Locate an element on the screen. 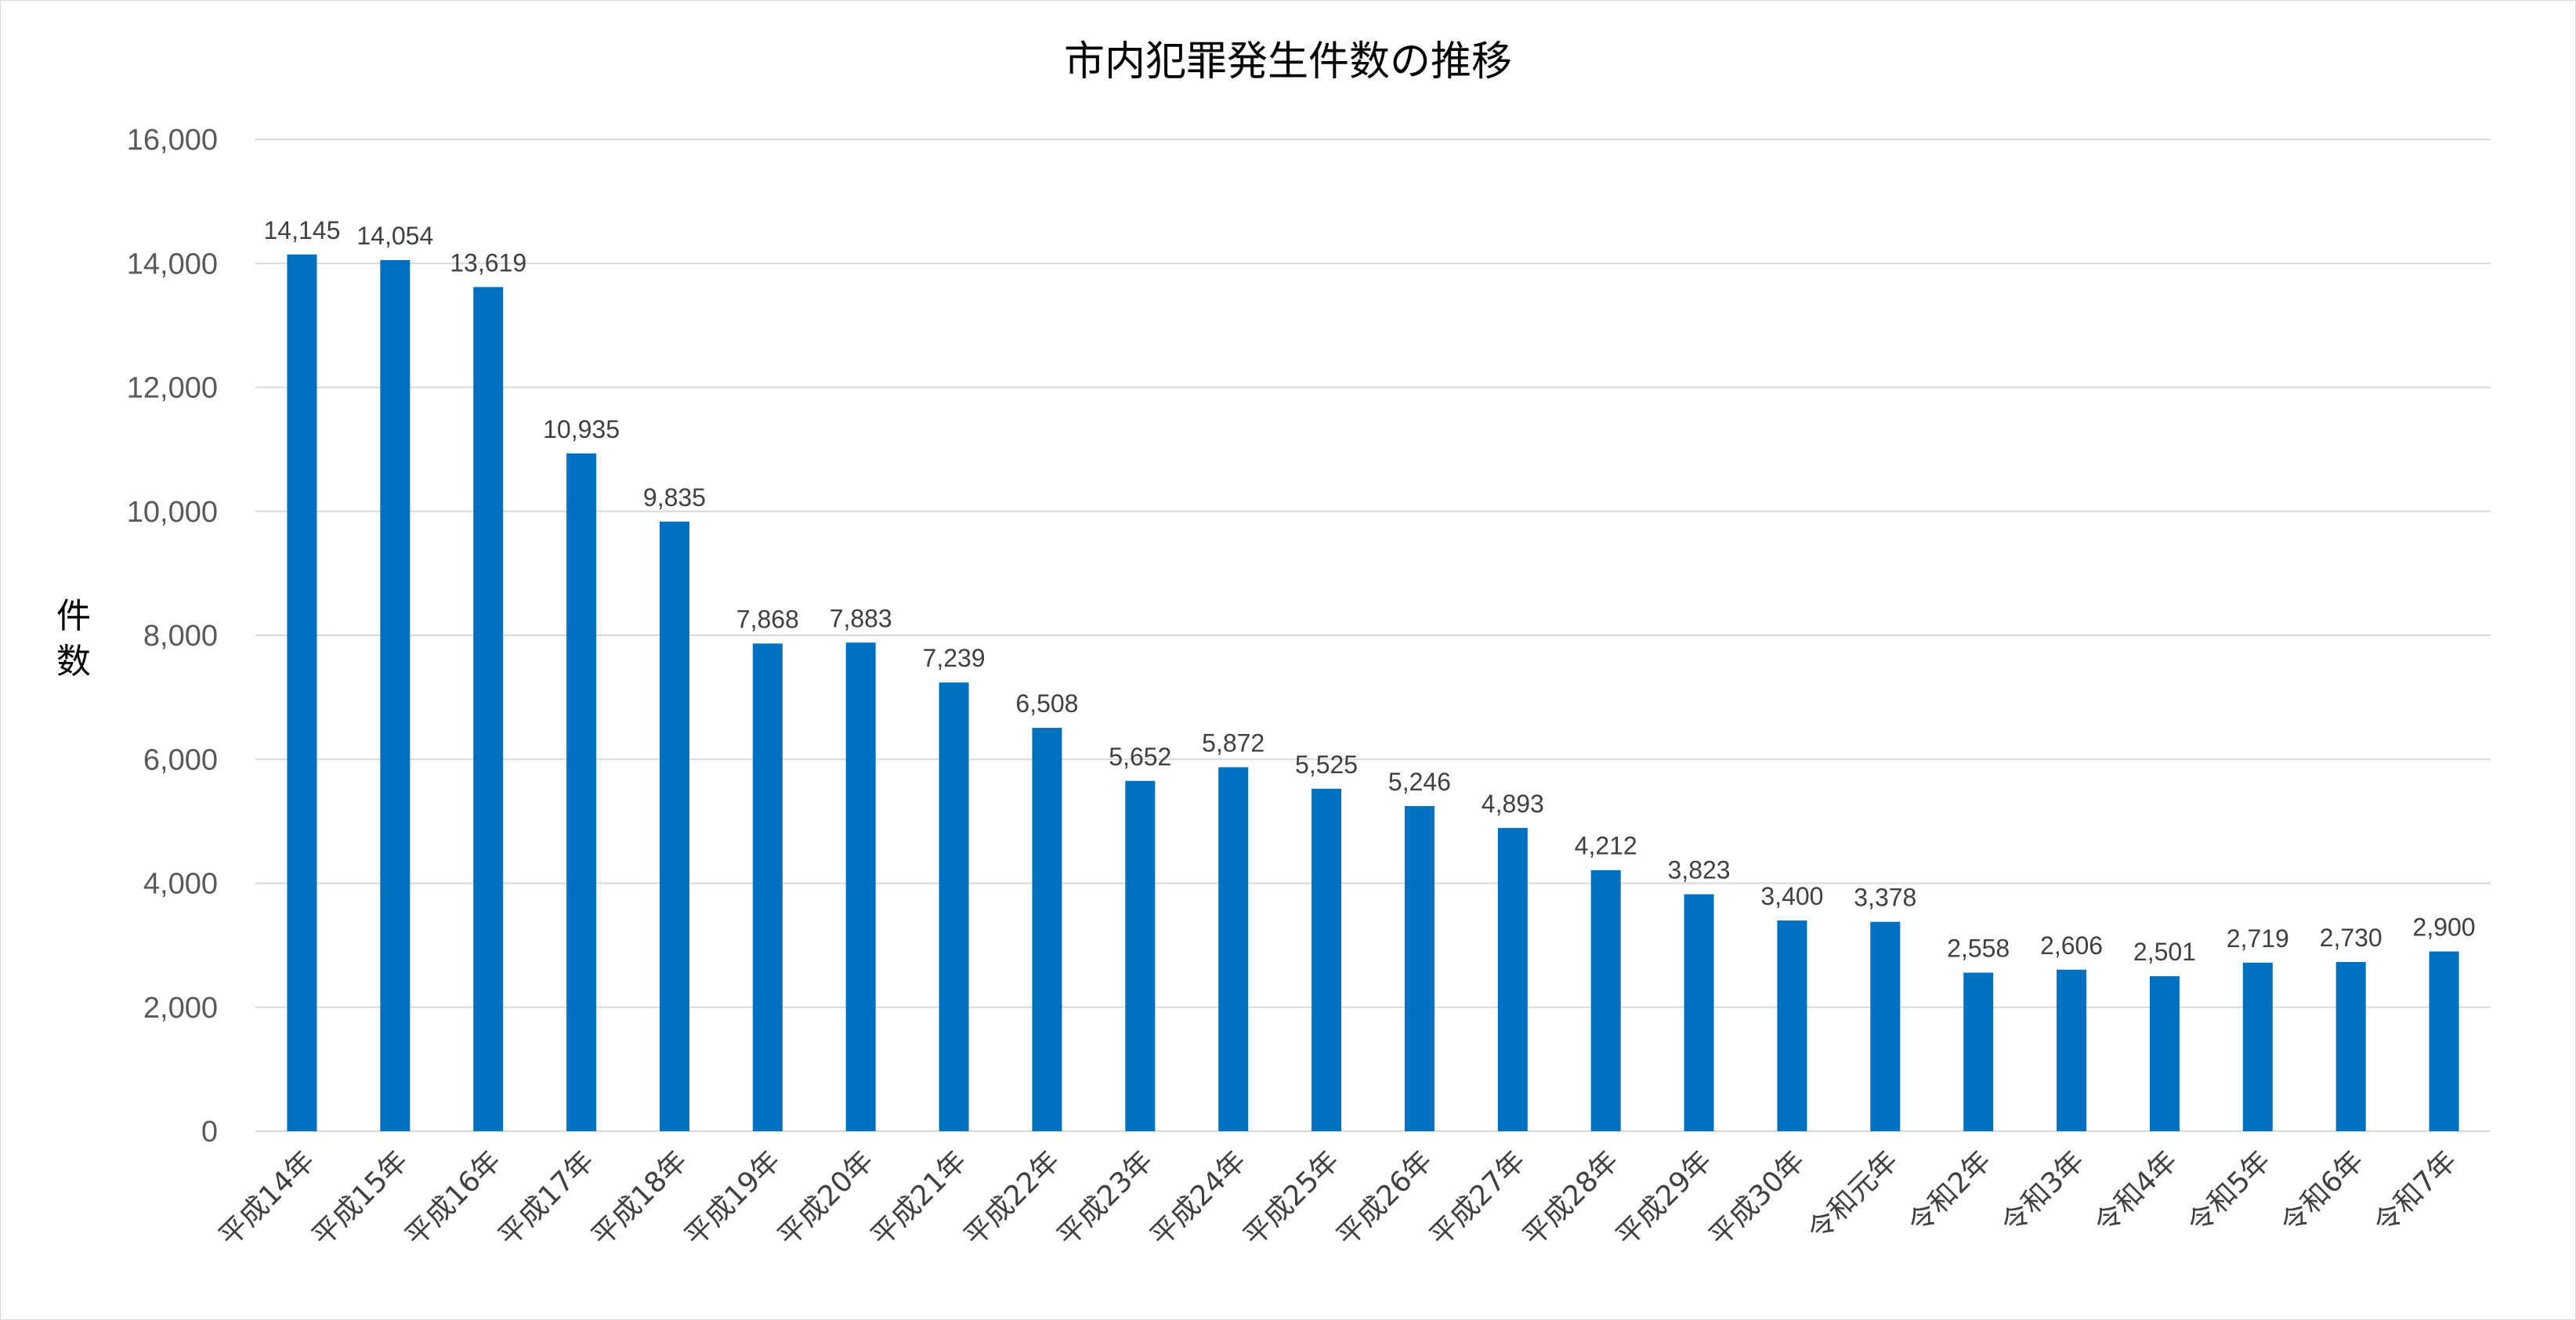  y-tick-label: 16,000 is located at coordinates (173, 140).